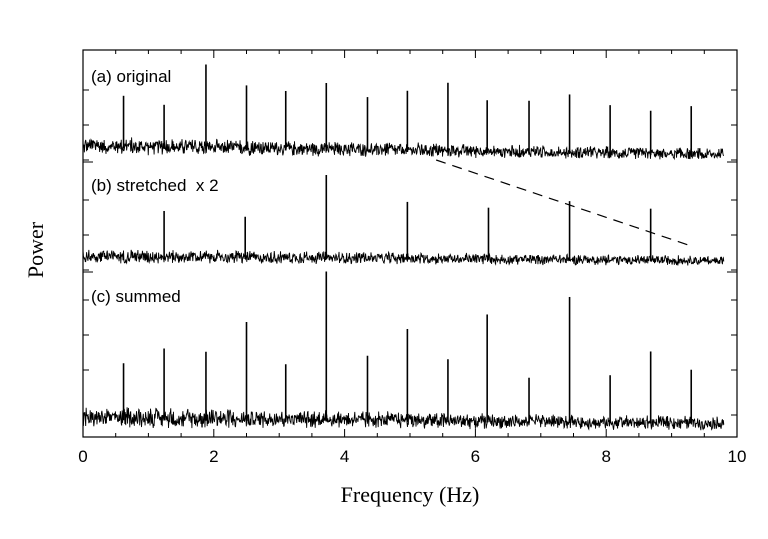 Image resolution: width=768 pixels, height=539 pixels. I want to click on x-tick-label-0: 0, so click(82, 456).